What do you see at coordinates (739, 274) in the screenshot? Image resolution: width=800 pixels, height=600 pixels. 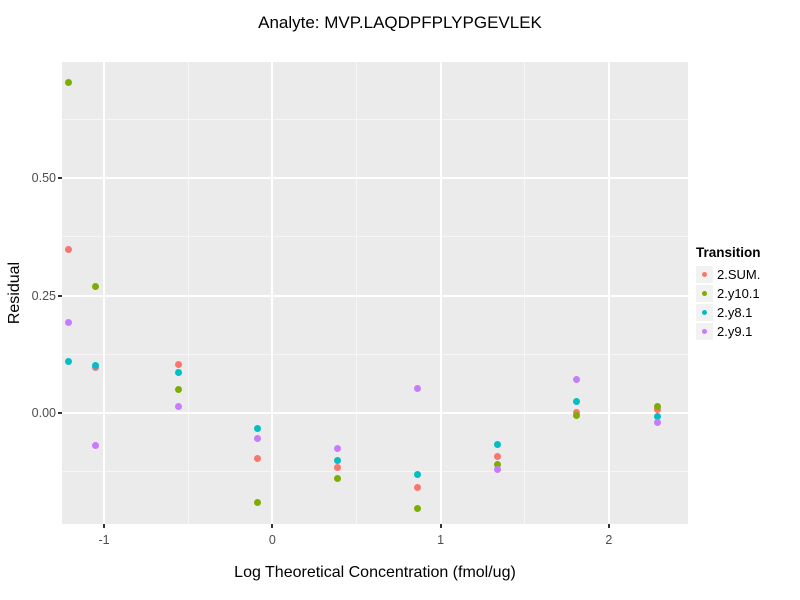 I see `legend-item-label: 2.SUM.` at bounding box center [739, 274].